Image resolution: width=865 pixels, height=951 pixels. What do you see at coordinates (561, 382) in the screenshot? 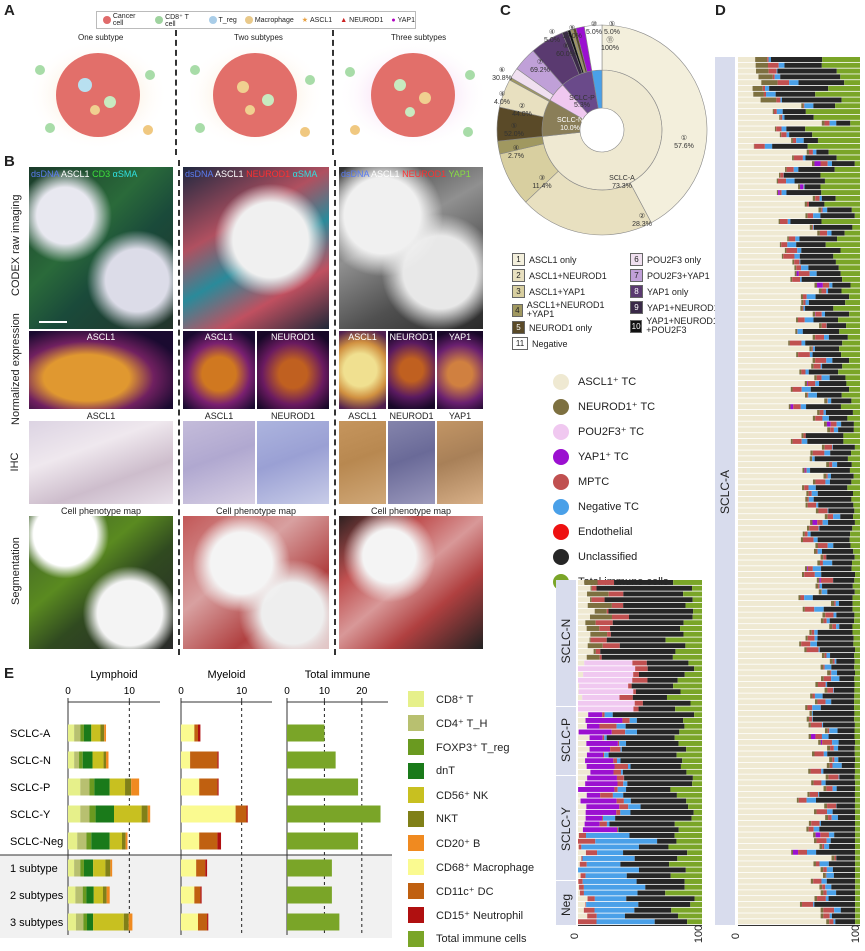
I see `legend-dot-icon` at bounding box center [561, 382].